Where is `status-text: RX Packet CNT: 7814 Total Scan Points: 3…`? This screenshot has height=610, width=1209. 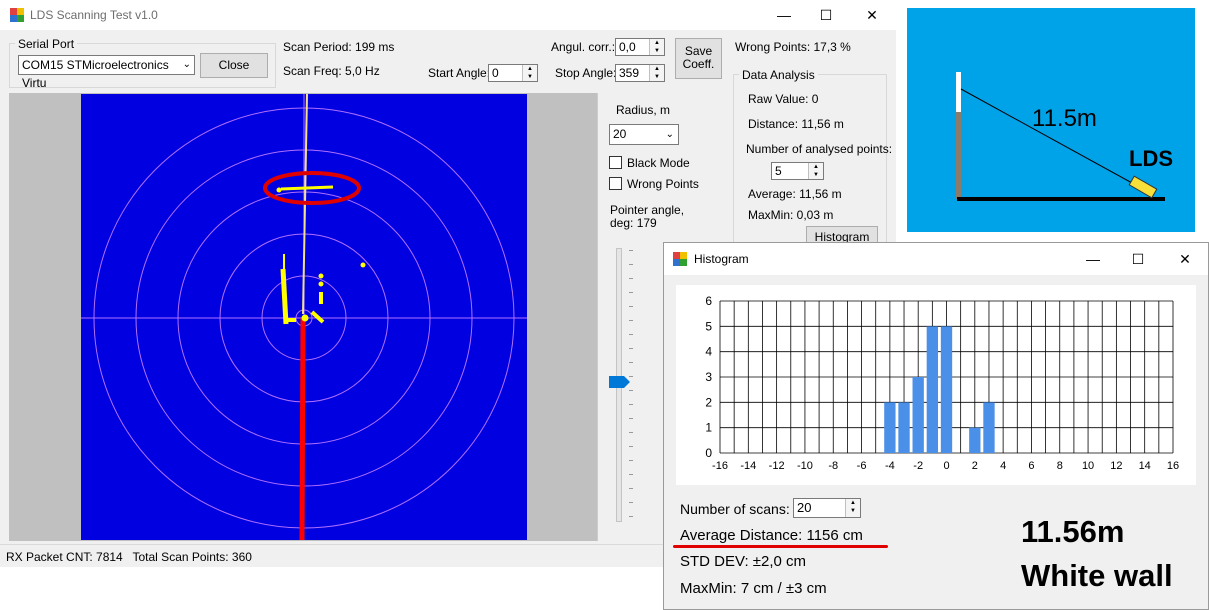
status-text: RX Packet CNT: 7814 Total Scan Points: 3… is located at coordinates (129, 557).